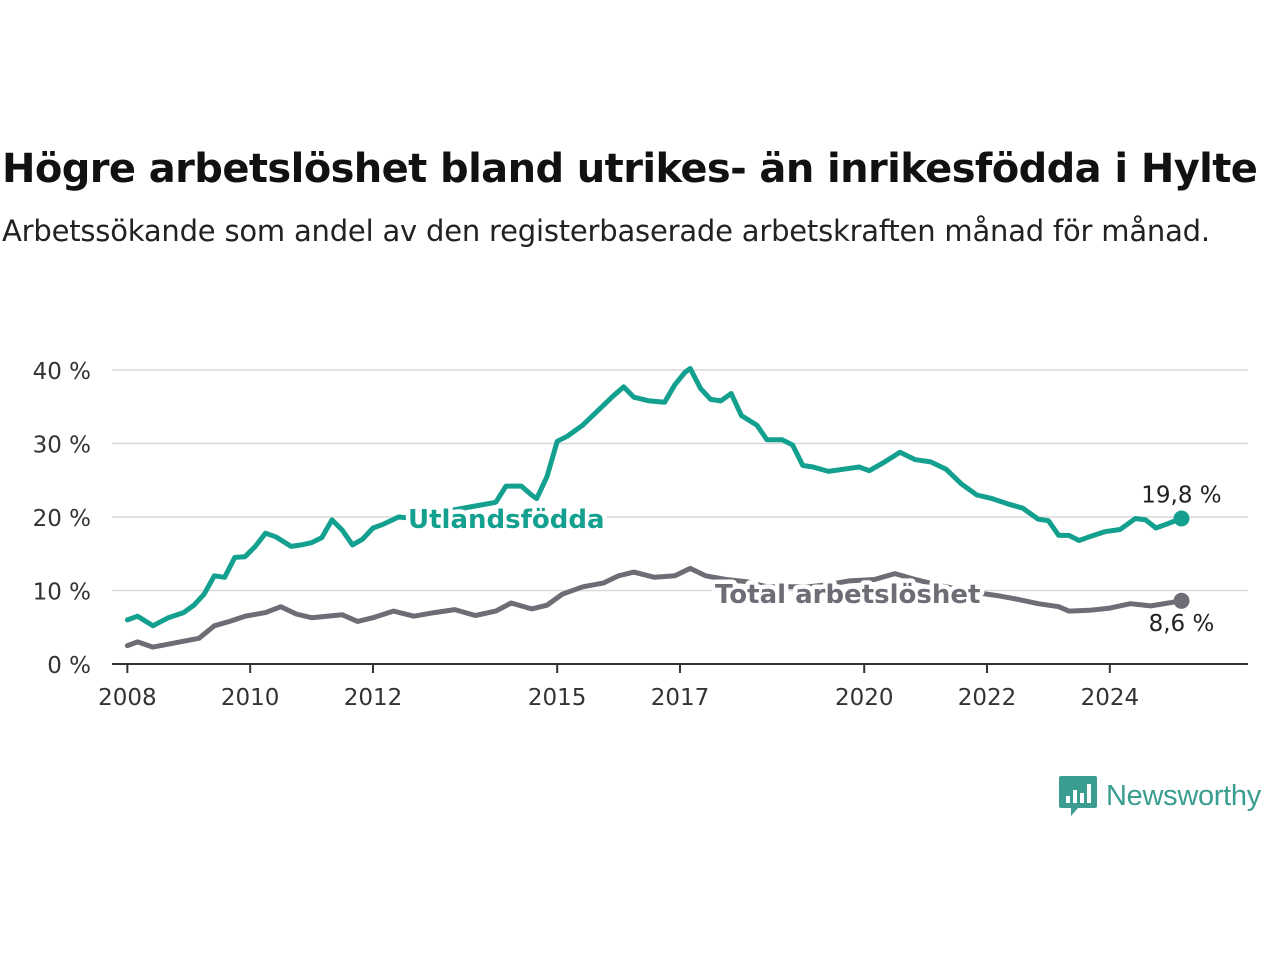 The height and width of the screenshot is (960, 1280). I want to click on x-tick-label: 2024, so click(1110, 698).